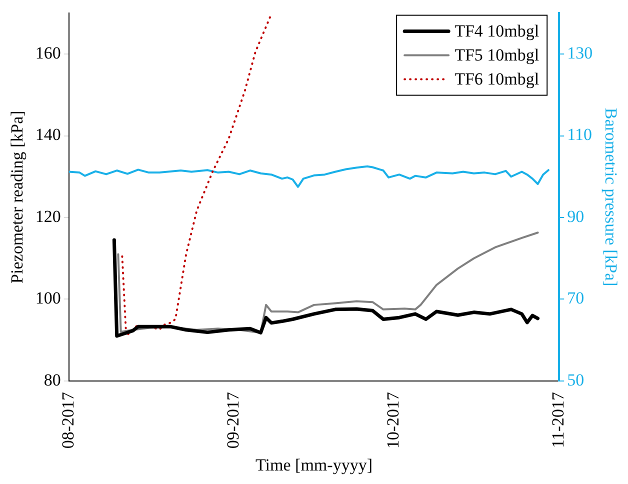 This screenshot has width=628, height=484. I want to click on x-axis-title: Time [mm-yyyy], so click(314, 464).